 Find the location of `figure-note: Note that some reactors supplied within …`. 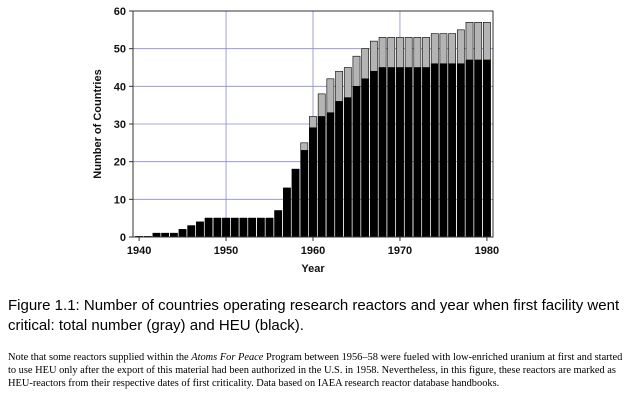

figure-note: Note that some reactors supplied within … is located at coordinates (316, 370).